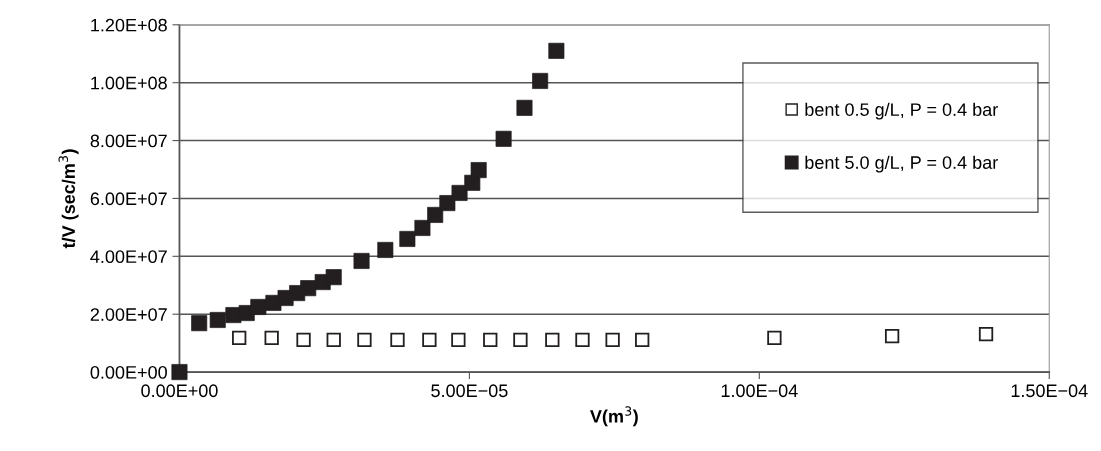 The height and width of the screenshot is (451, 1101). I want to click on y-tick-label: 0.00E+00, so click(128, 372).